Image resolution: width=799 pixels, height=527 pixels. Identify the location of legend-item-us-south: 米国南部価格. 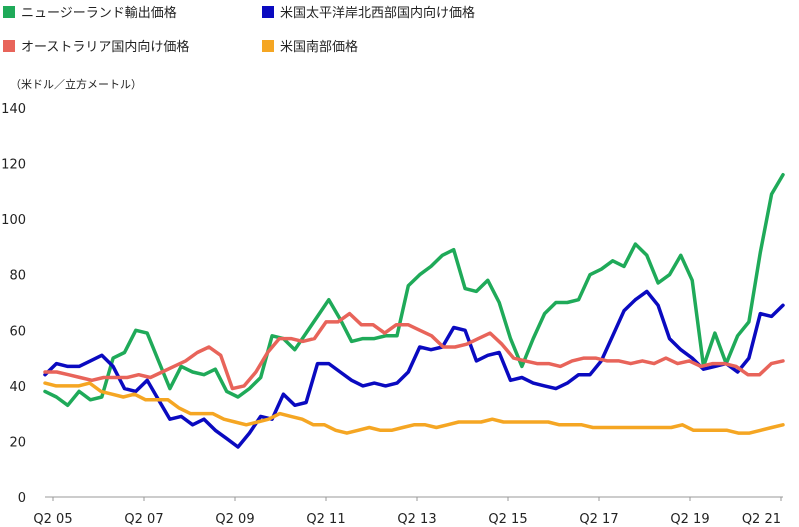
(310, 45).